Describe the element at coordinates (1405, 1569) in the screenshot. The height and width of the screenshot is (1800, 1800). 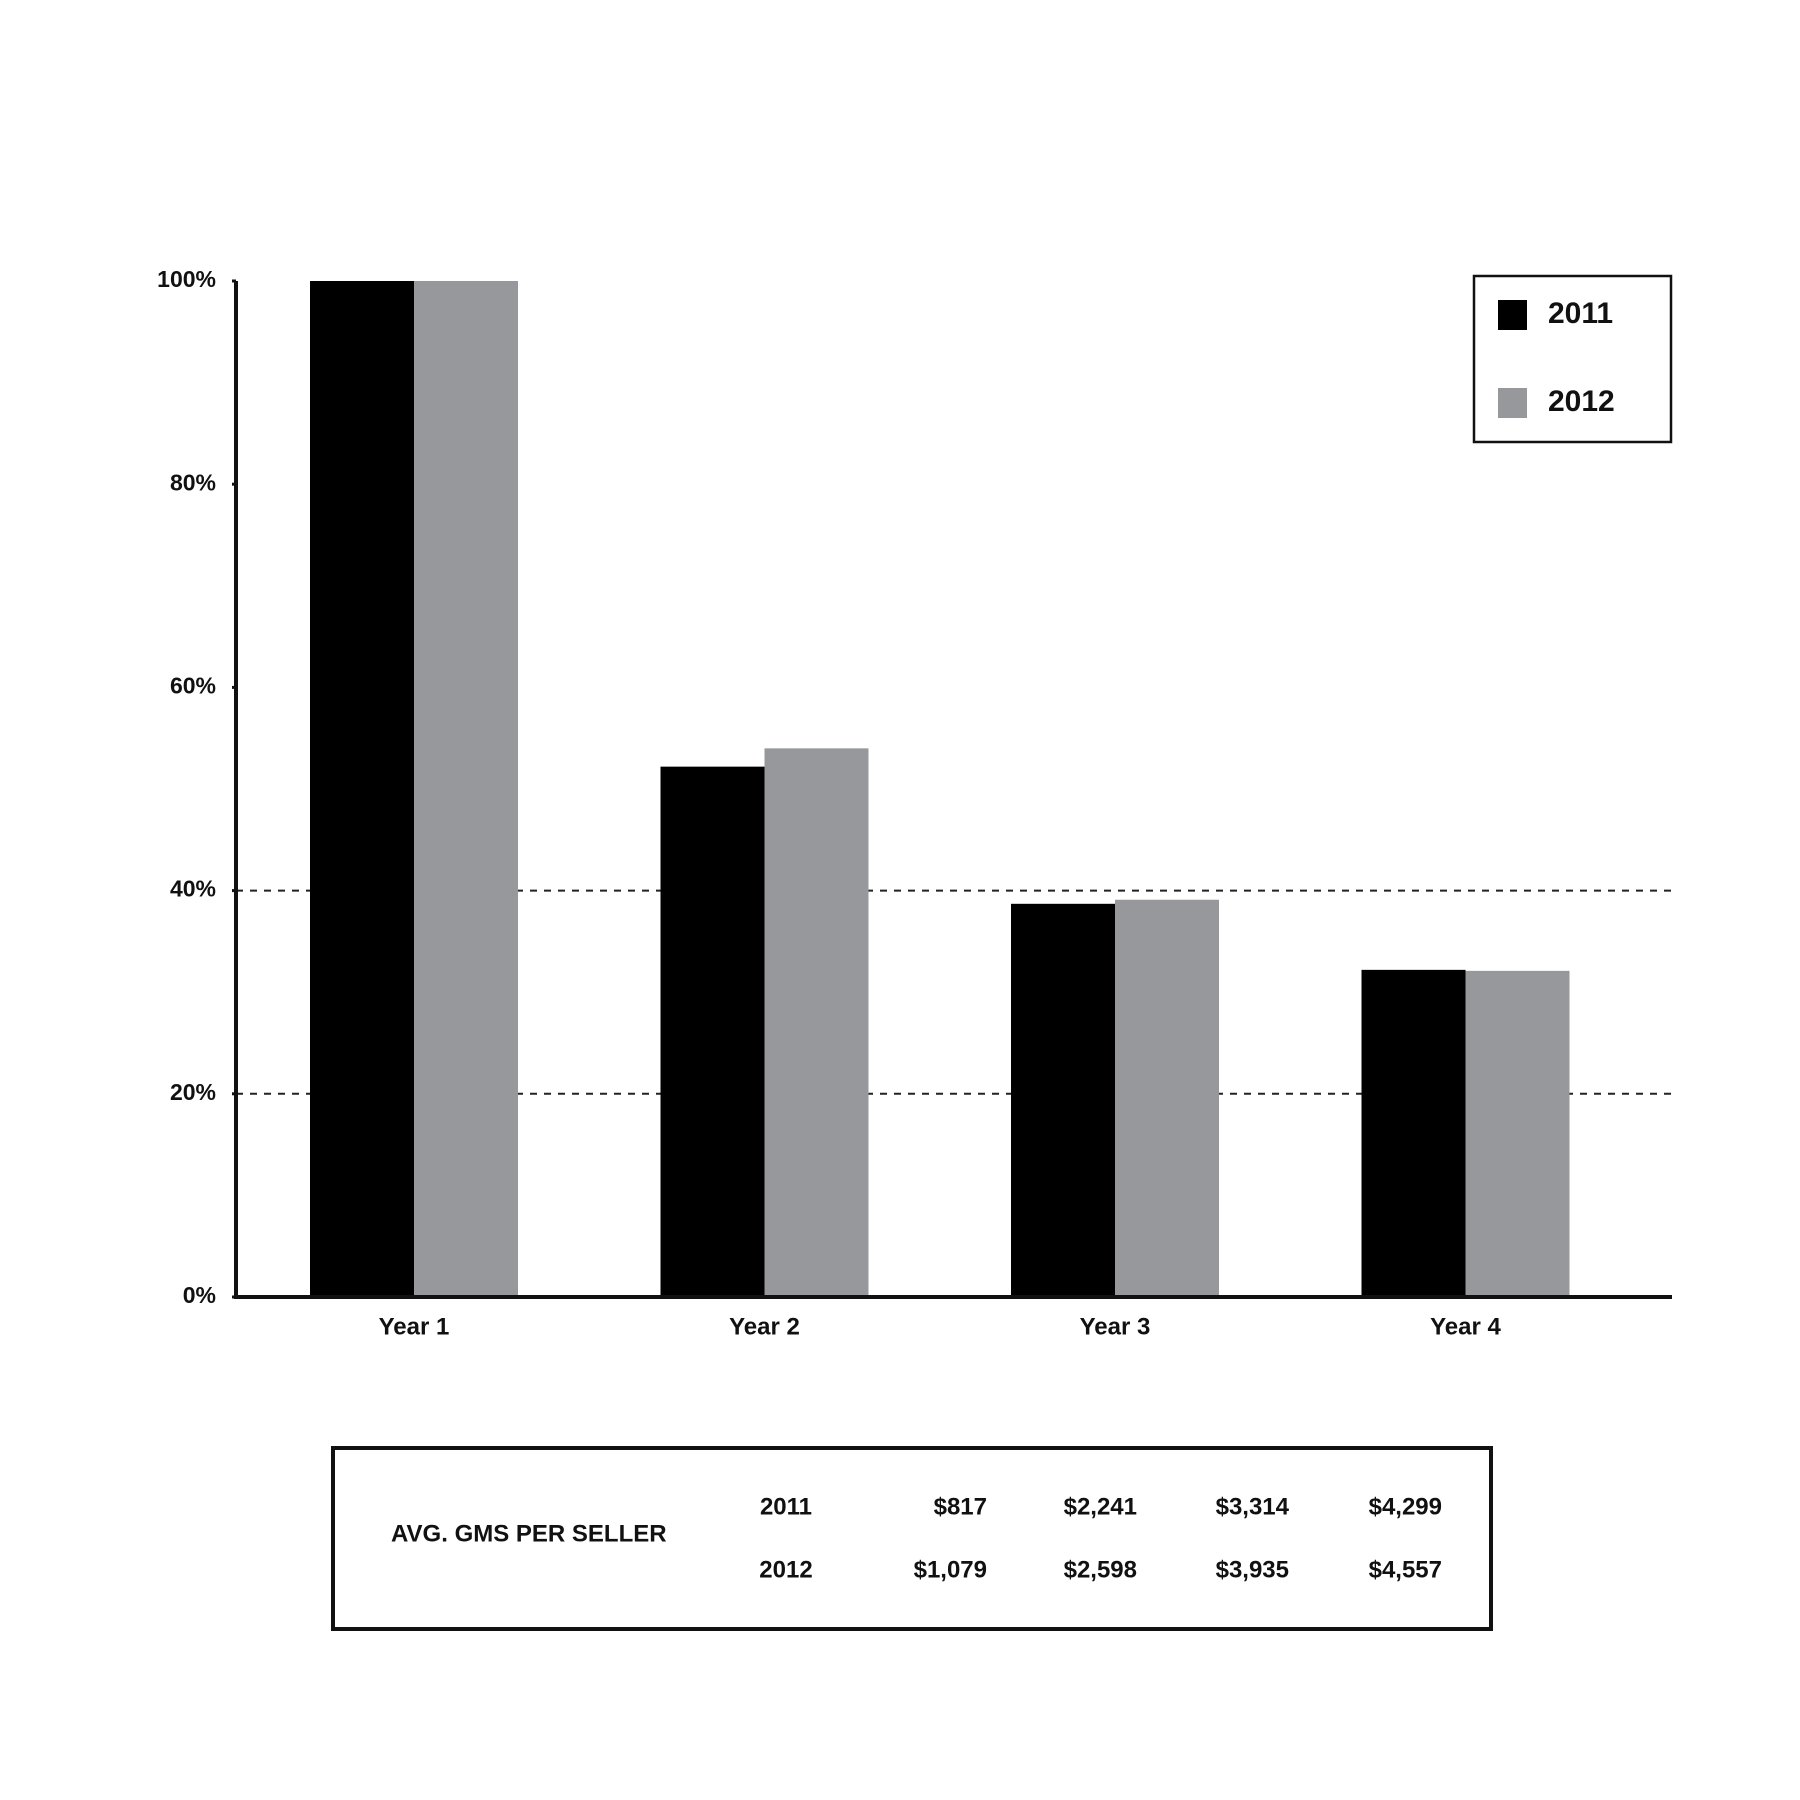
I see `table-cell: $4,557` at that location.